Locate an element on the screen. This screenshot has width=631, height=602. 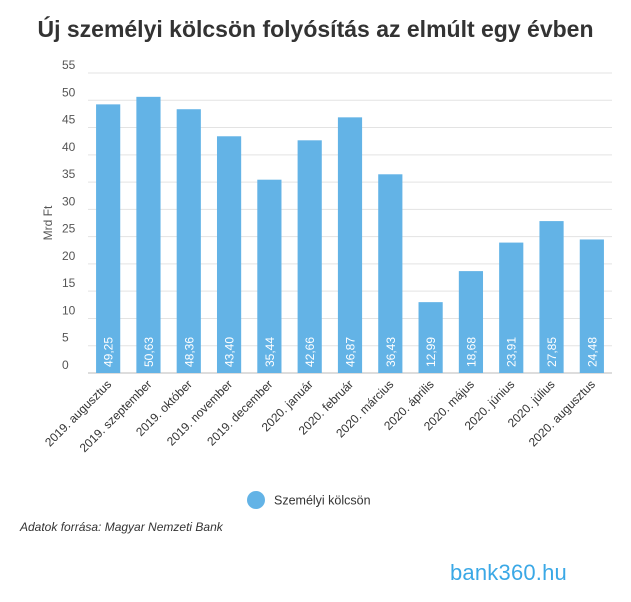
bar-value-label: 27,85 is located at coordinates (552, 352).